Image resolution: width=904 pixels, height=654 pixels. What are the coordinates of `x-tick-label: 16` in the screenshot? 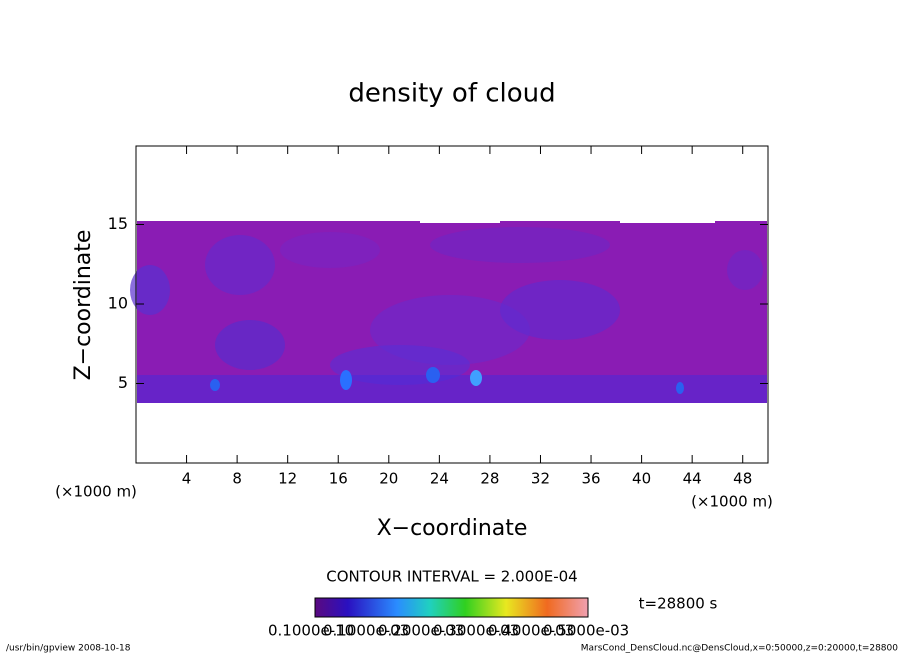 It's located at (338, 479).